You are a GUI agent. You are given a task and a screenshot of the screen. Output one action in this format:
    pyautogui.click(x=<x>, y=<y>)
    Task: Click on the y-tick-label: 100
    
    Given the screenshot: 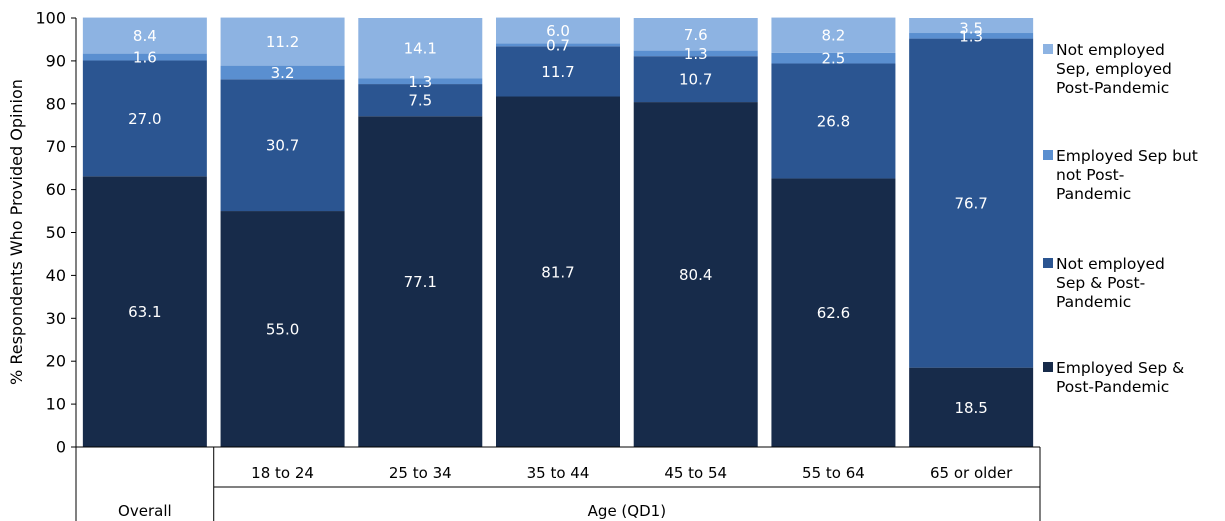 What is the action you would take?
    pyautogui.click(x=50, y=18)
    